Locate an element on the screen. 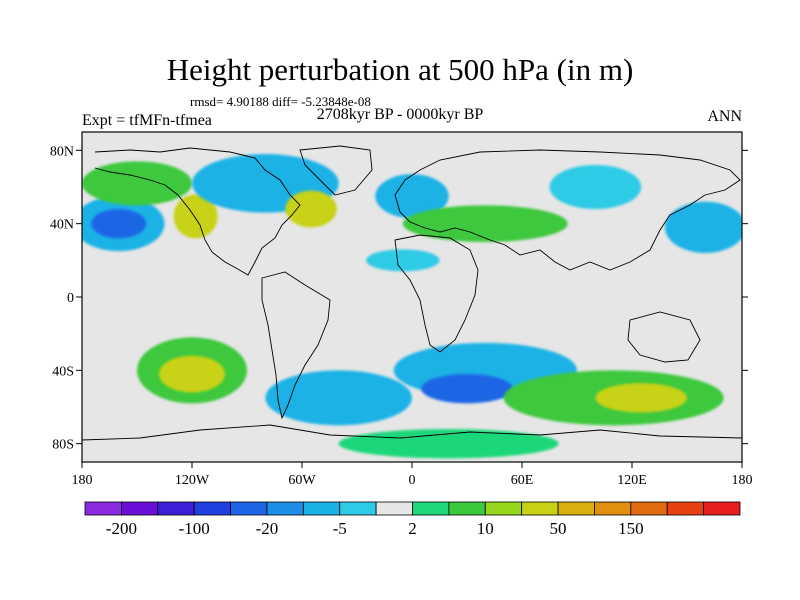  colorbar-label: -100 is located at coordinates (194, 528).